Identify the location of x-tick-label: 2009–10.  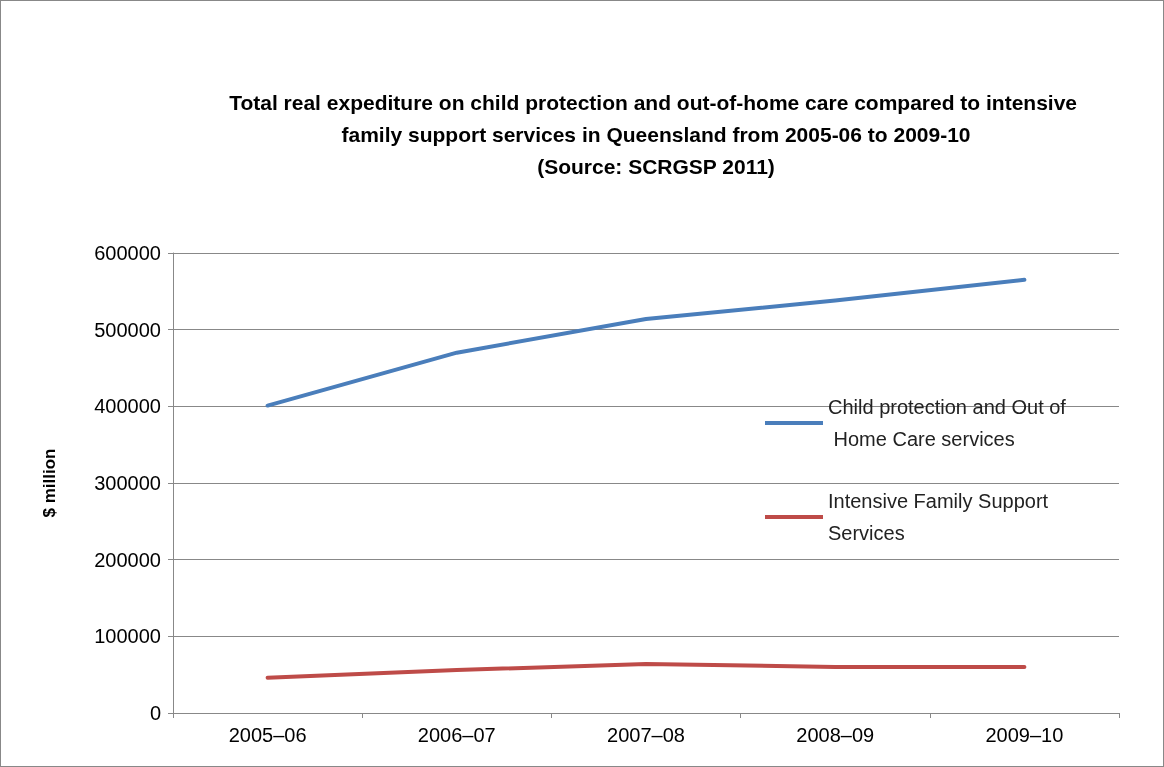
(1024, 735).